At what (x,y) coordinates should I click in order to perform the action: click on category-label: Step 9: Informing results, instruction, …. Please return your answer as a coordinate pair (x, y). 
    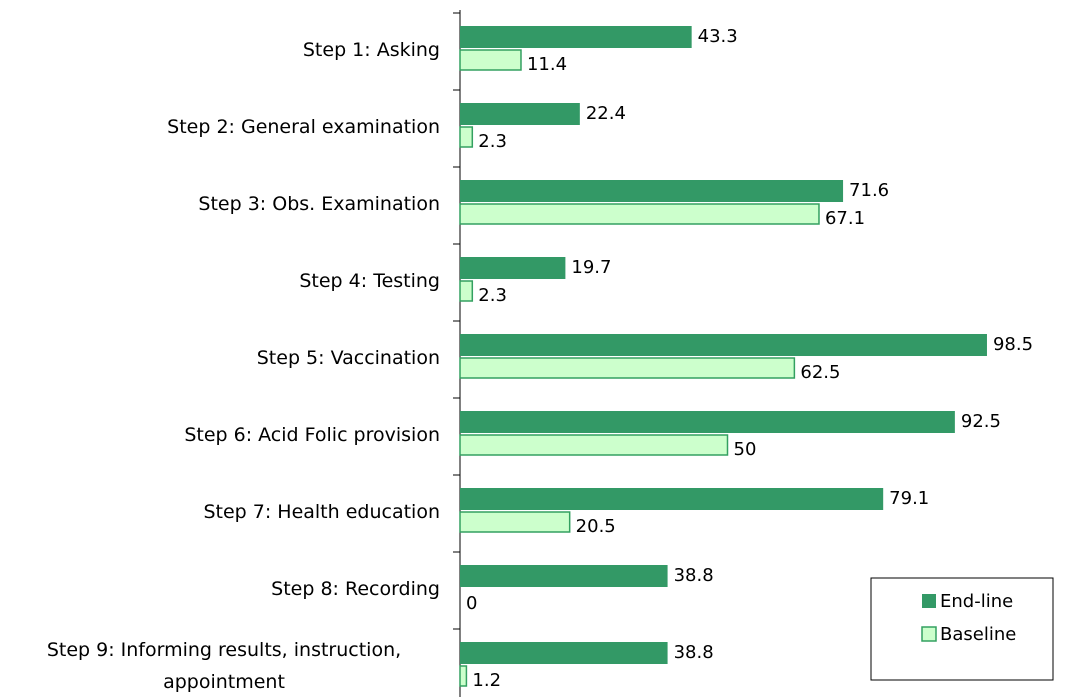
    Looking at the image, I should click on (224, 665).